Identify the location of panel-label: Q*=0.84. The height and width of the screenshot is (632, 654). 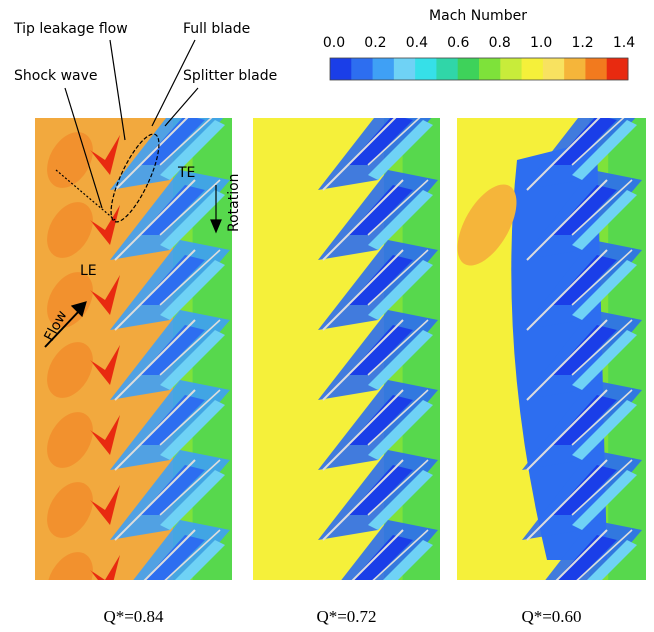
(133, 616).